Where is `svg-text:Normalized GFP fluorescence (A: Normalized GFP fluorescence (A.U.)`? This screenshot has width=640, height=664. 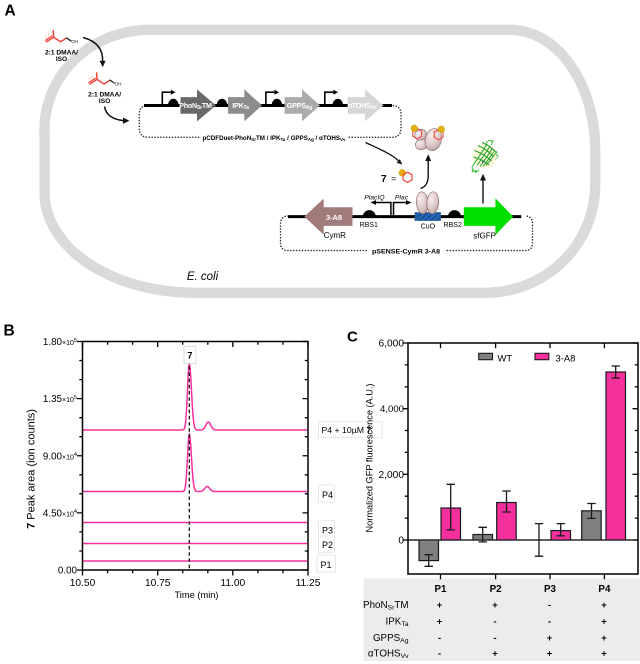
svg-text:Normalized GFP fluorescence (A: Normalized GFP fluorescence (A.U.) is located at coordinates (369, 458).